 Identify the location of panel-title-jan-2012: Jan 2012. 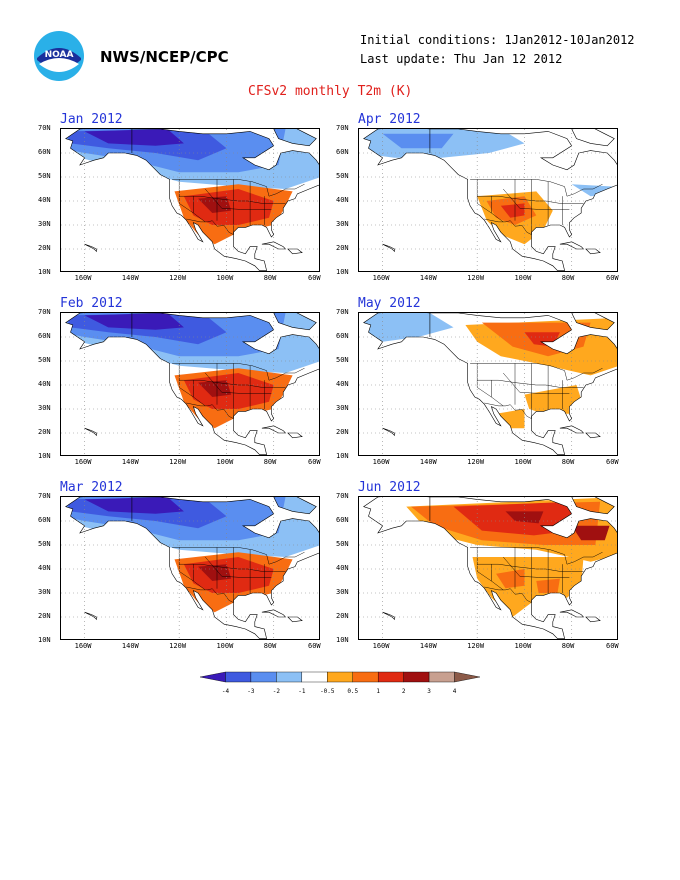
(91, 119).